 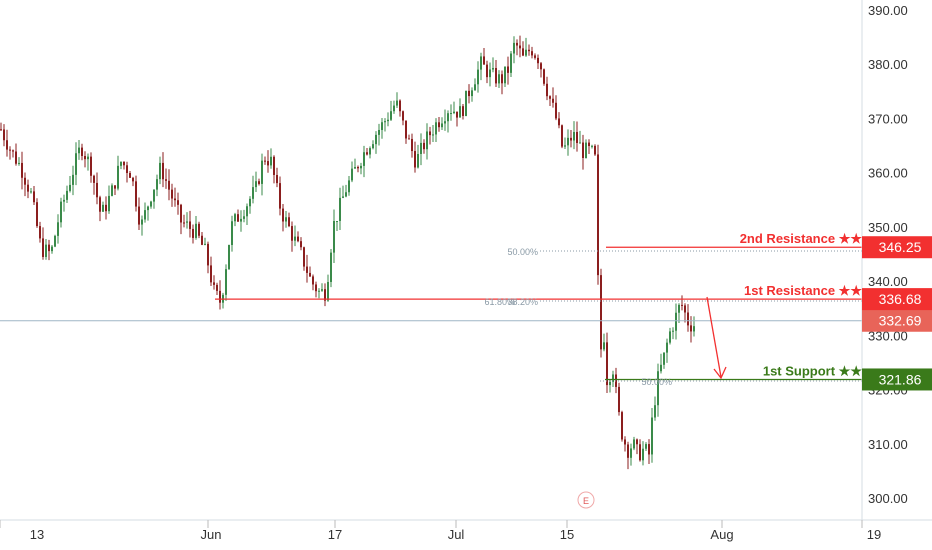 I want to click on y-tick-label: 330.00, so click(x=888, y=335).